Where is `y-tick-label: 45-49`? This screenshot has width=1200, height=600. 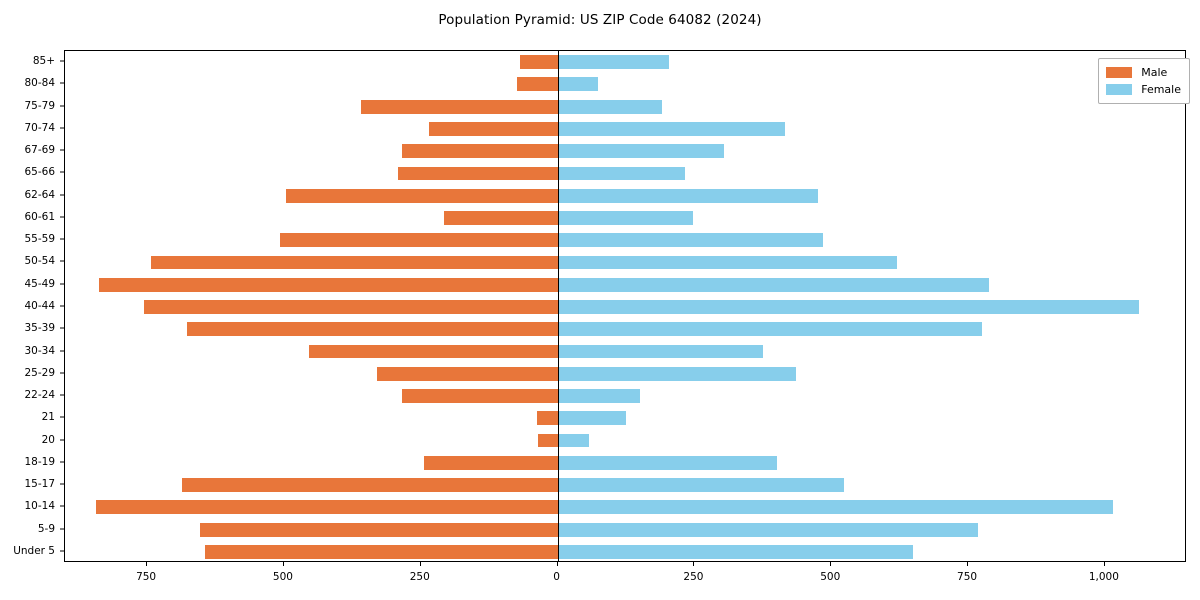
y-tick-label: 45-49 is located at coordinates (39, 283).